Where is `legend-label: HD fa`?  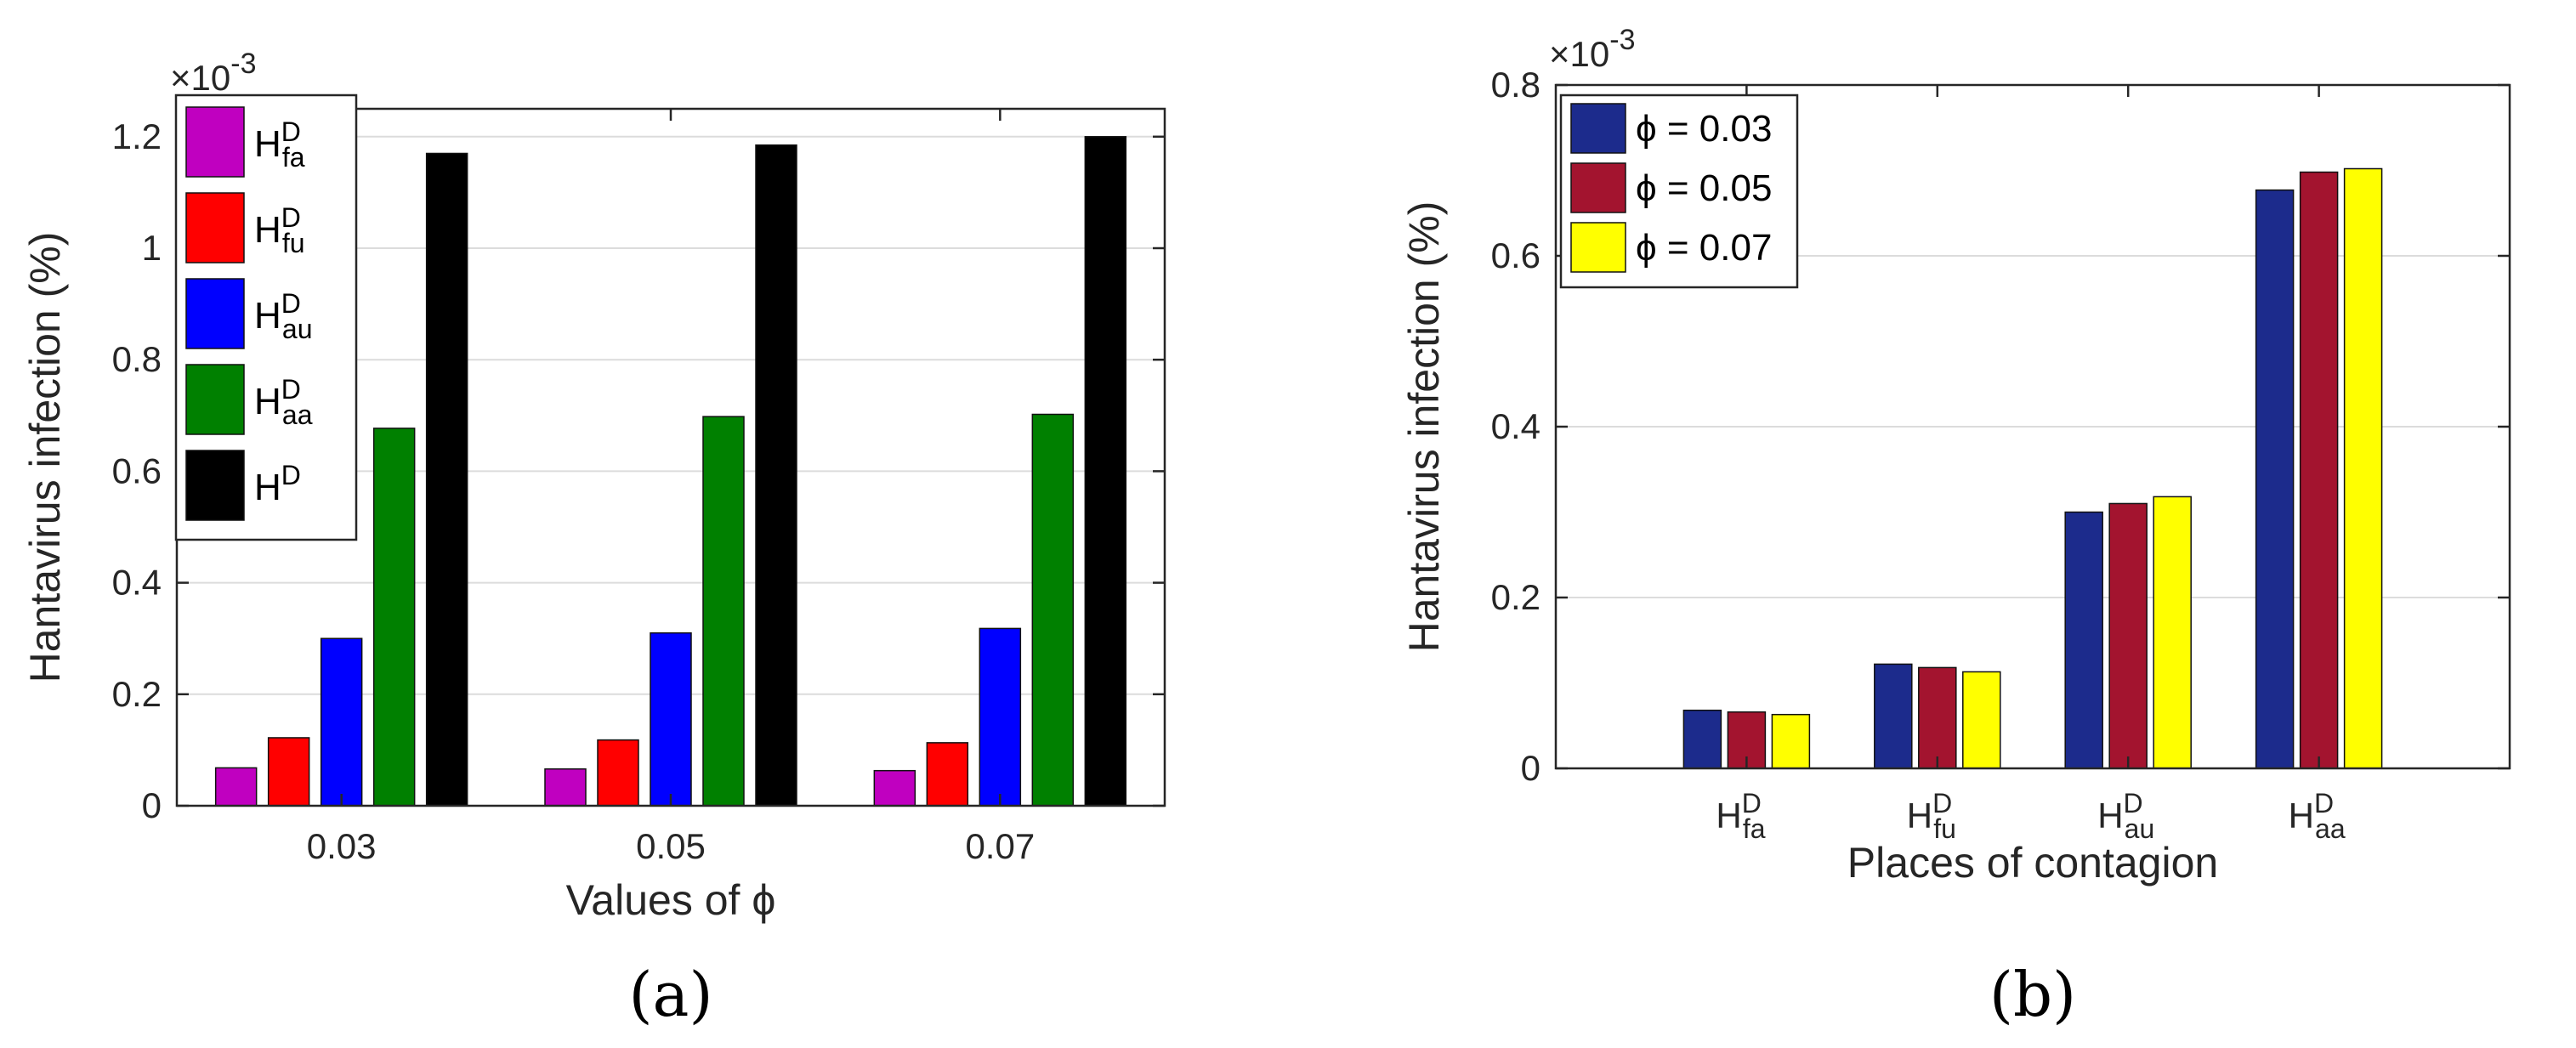 legend-label: HD fa is located at coordinates (279, 144).